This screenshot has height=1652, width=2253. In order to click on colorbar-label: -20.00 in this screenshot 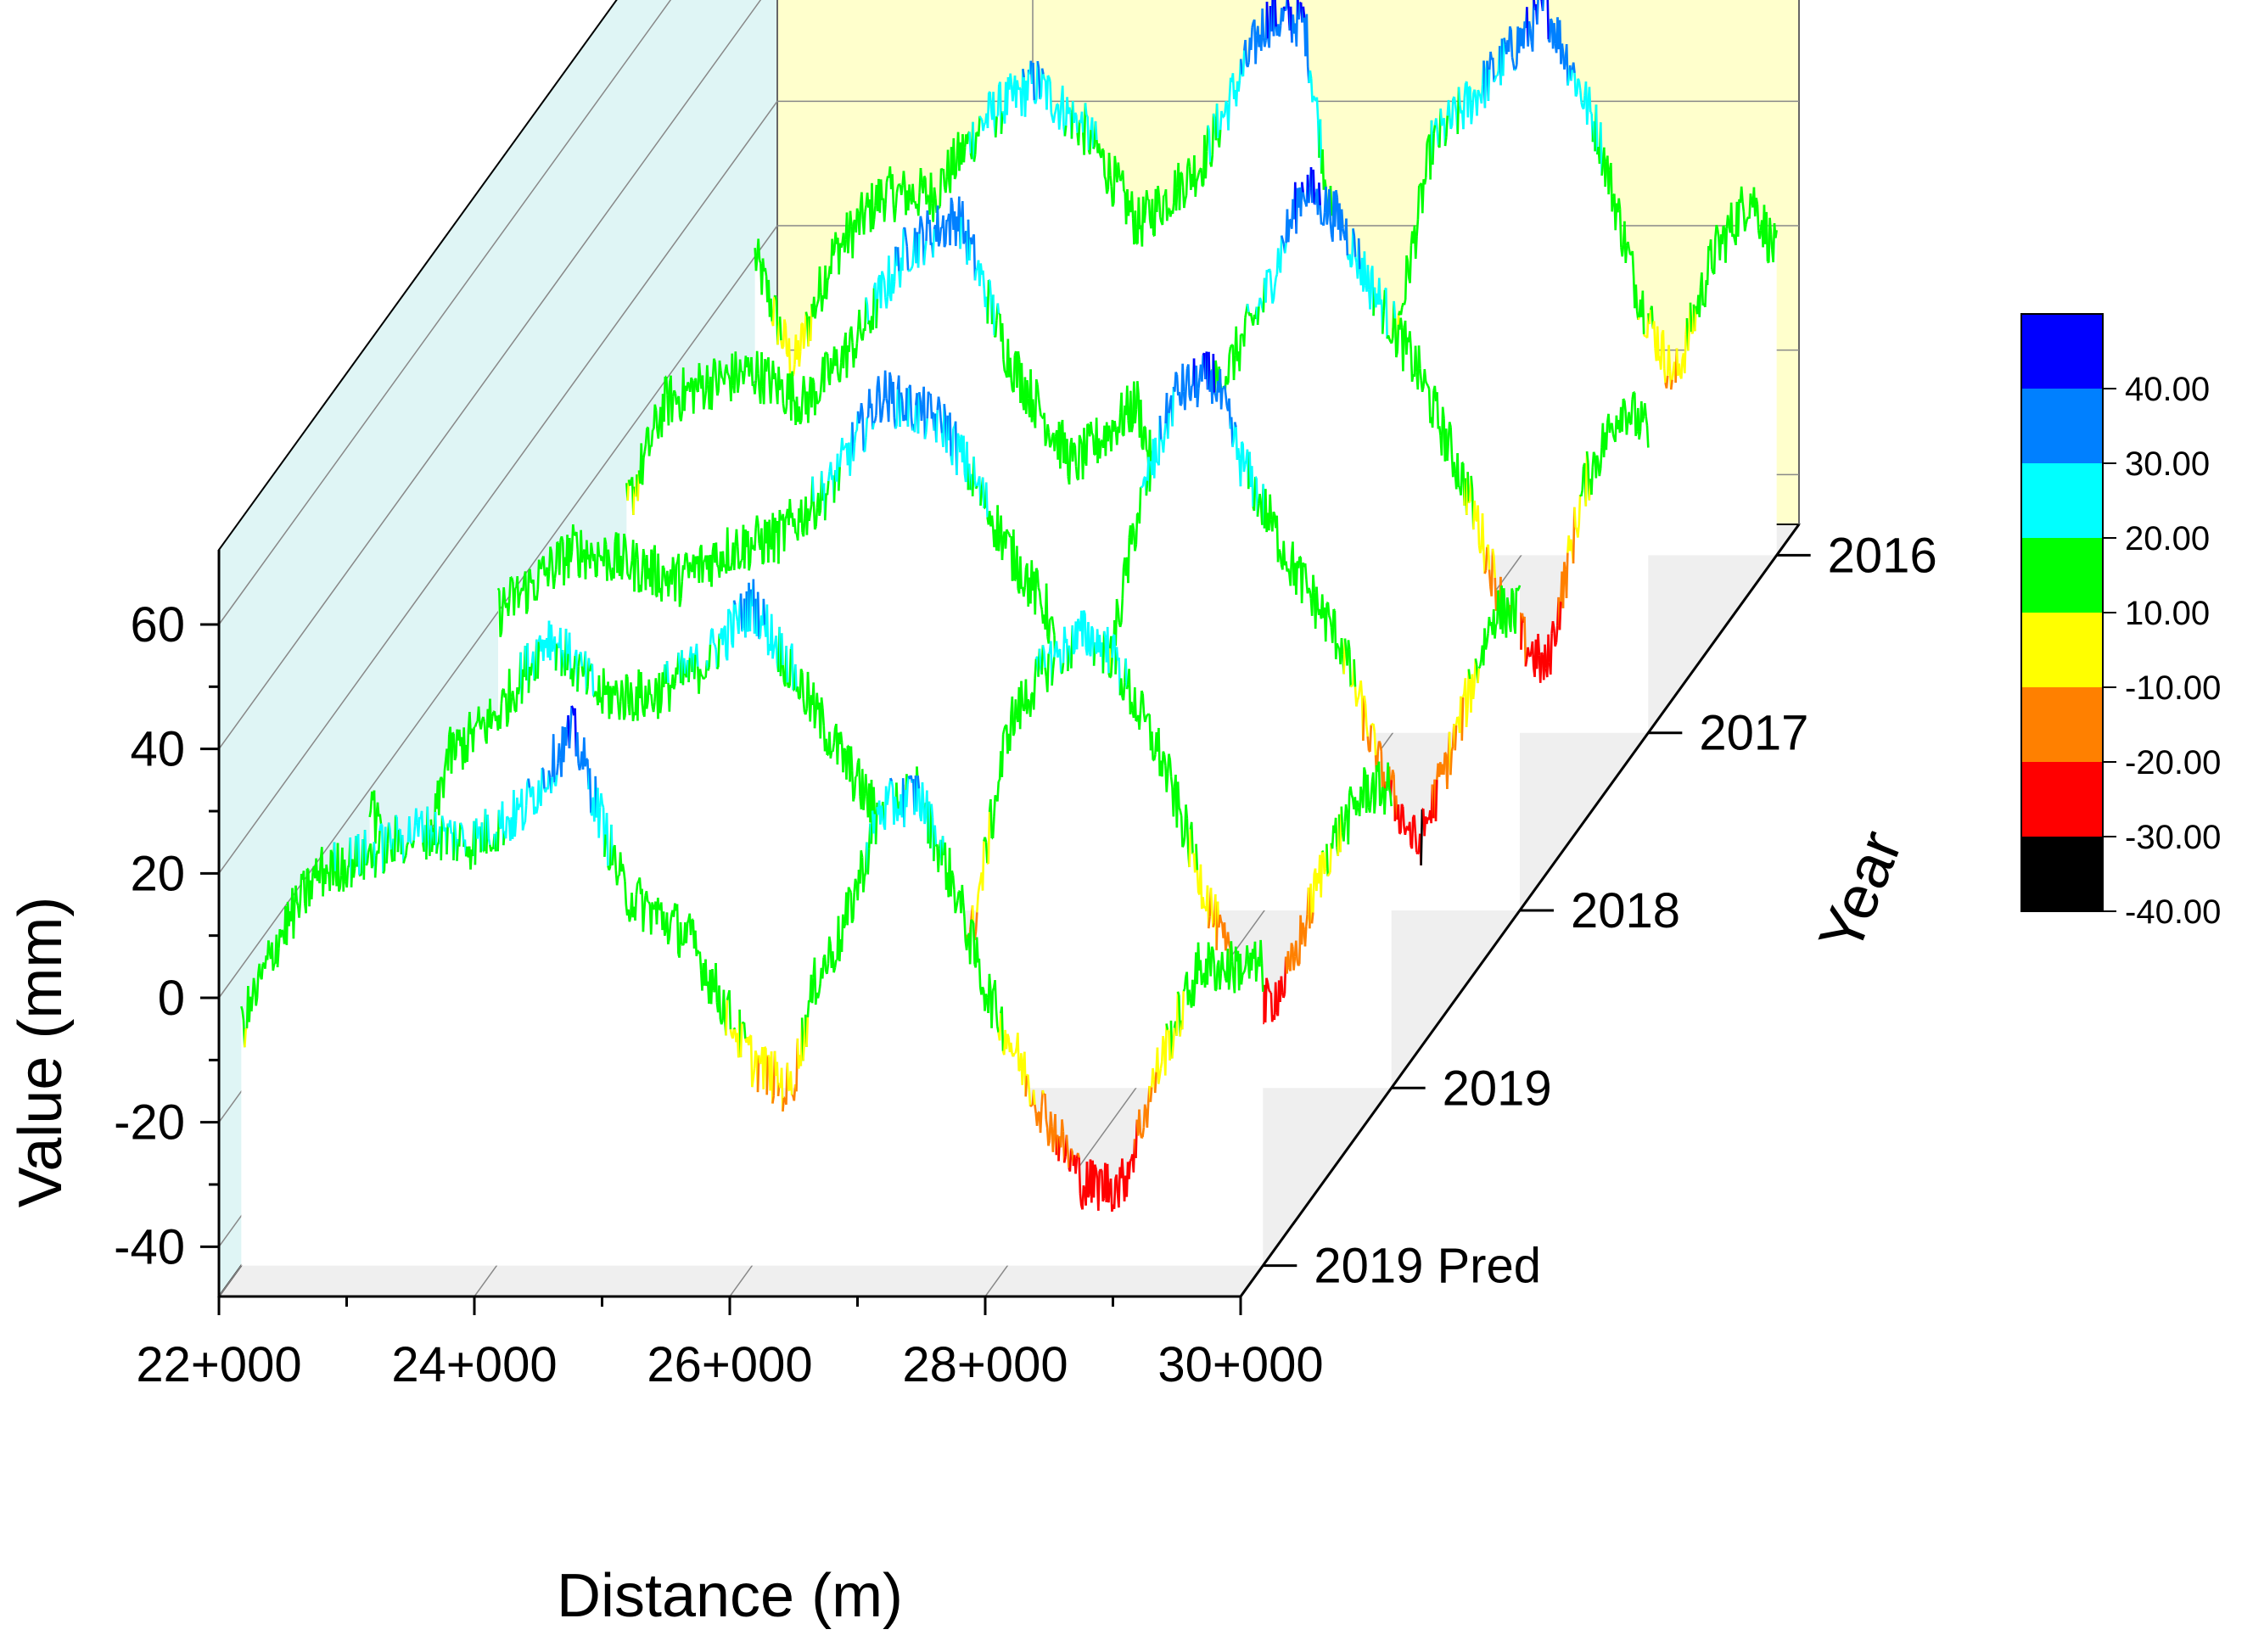, I will do `click(2173, 763)`.